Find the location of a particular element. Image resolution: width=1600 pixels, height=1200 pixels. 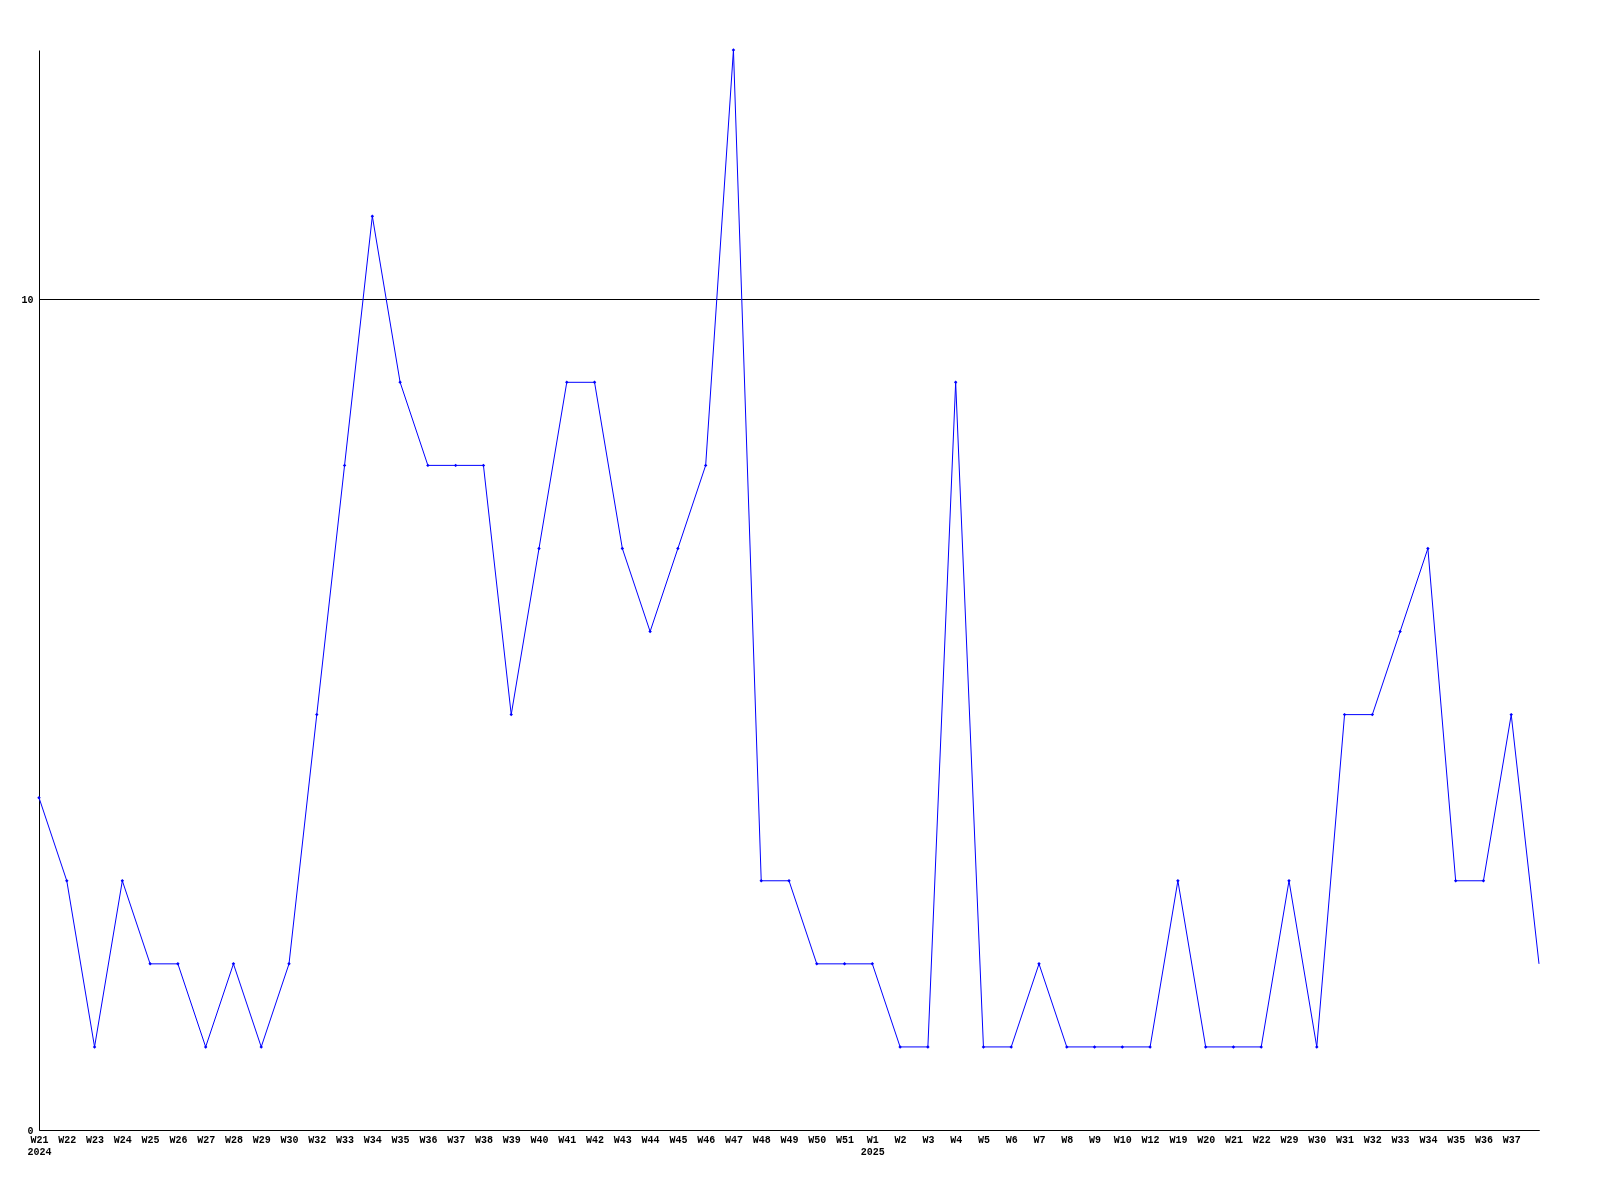

x-tick-label: W44 is located at coordinates (650, 1140).